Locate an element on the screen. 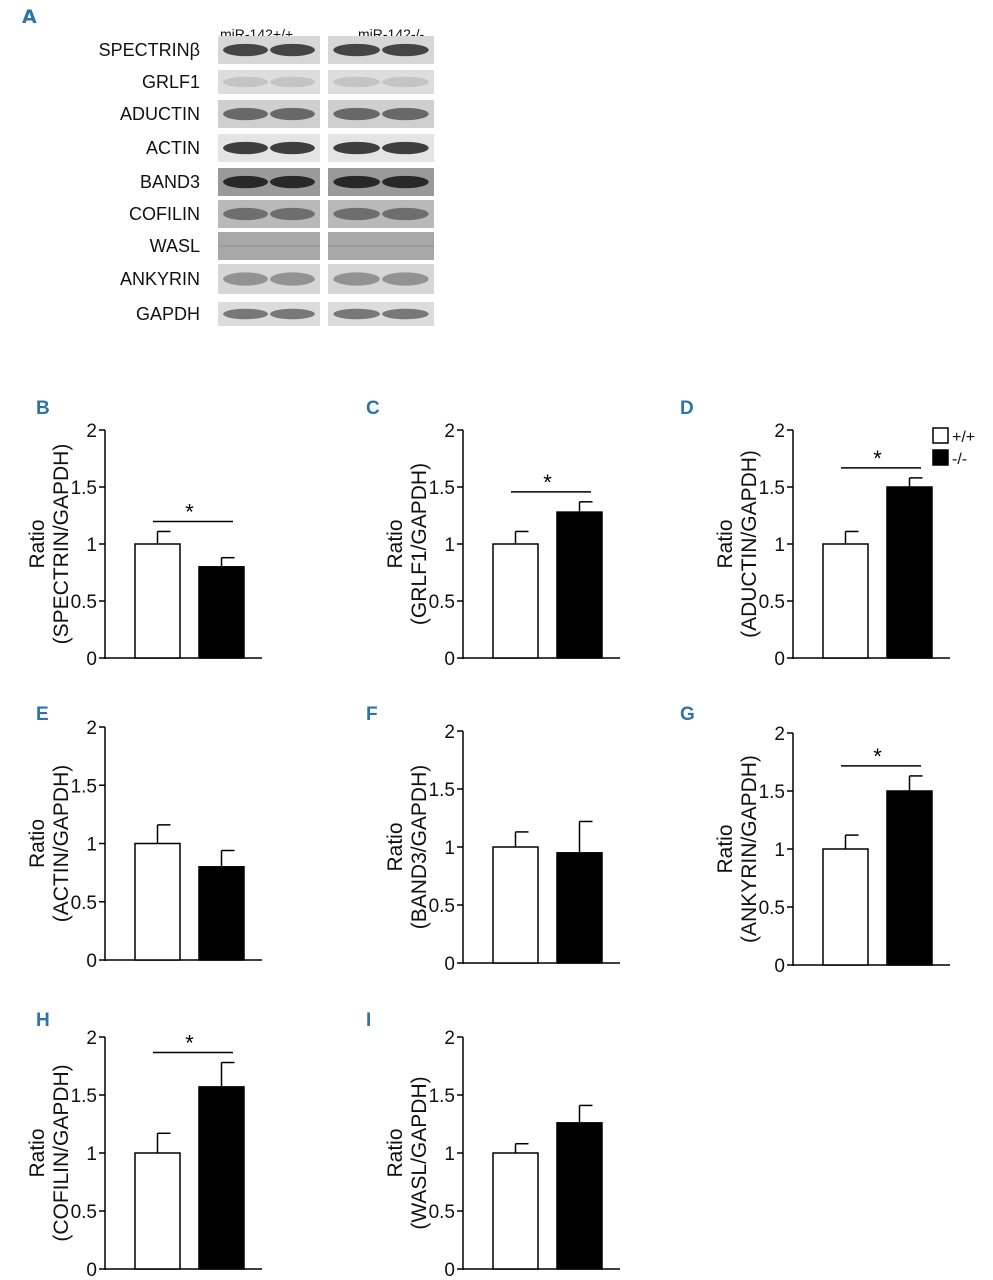  y-axis-label: Ratio(GRLF1/GAPDH) is located at coordinates (407, 544).